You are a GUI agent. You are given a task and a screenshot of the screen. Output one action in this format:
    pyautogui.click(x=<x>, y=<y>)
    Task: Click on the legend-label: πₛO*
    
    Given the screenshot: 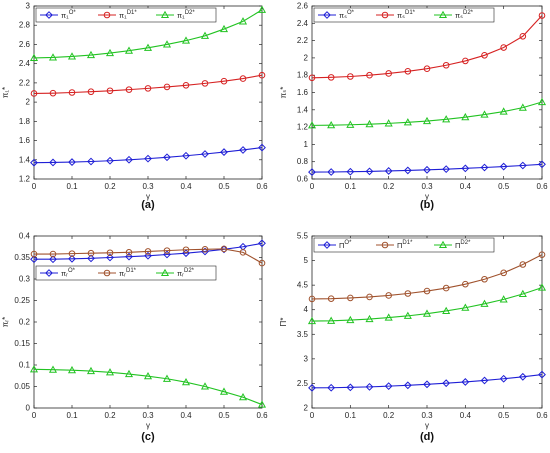 What is the action you would take?
    pyautogui.click(x=347, y=15)
    